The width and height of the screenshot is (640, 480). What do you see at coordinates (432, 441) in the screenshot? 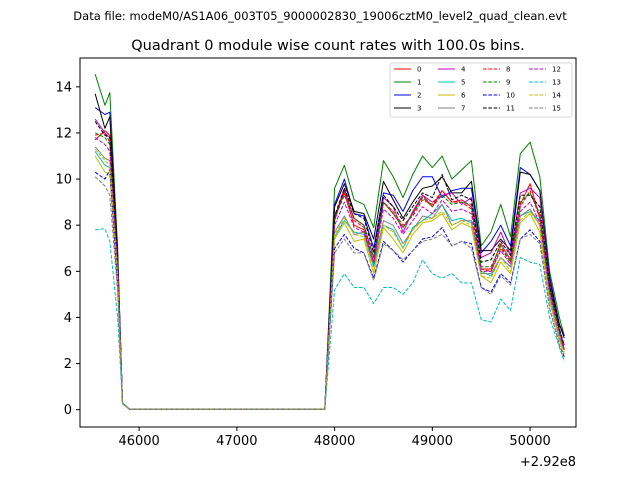
I see `x-tick-label: 49000` at bounding box center [432, 441].